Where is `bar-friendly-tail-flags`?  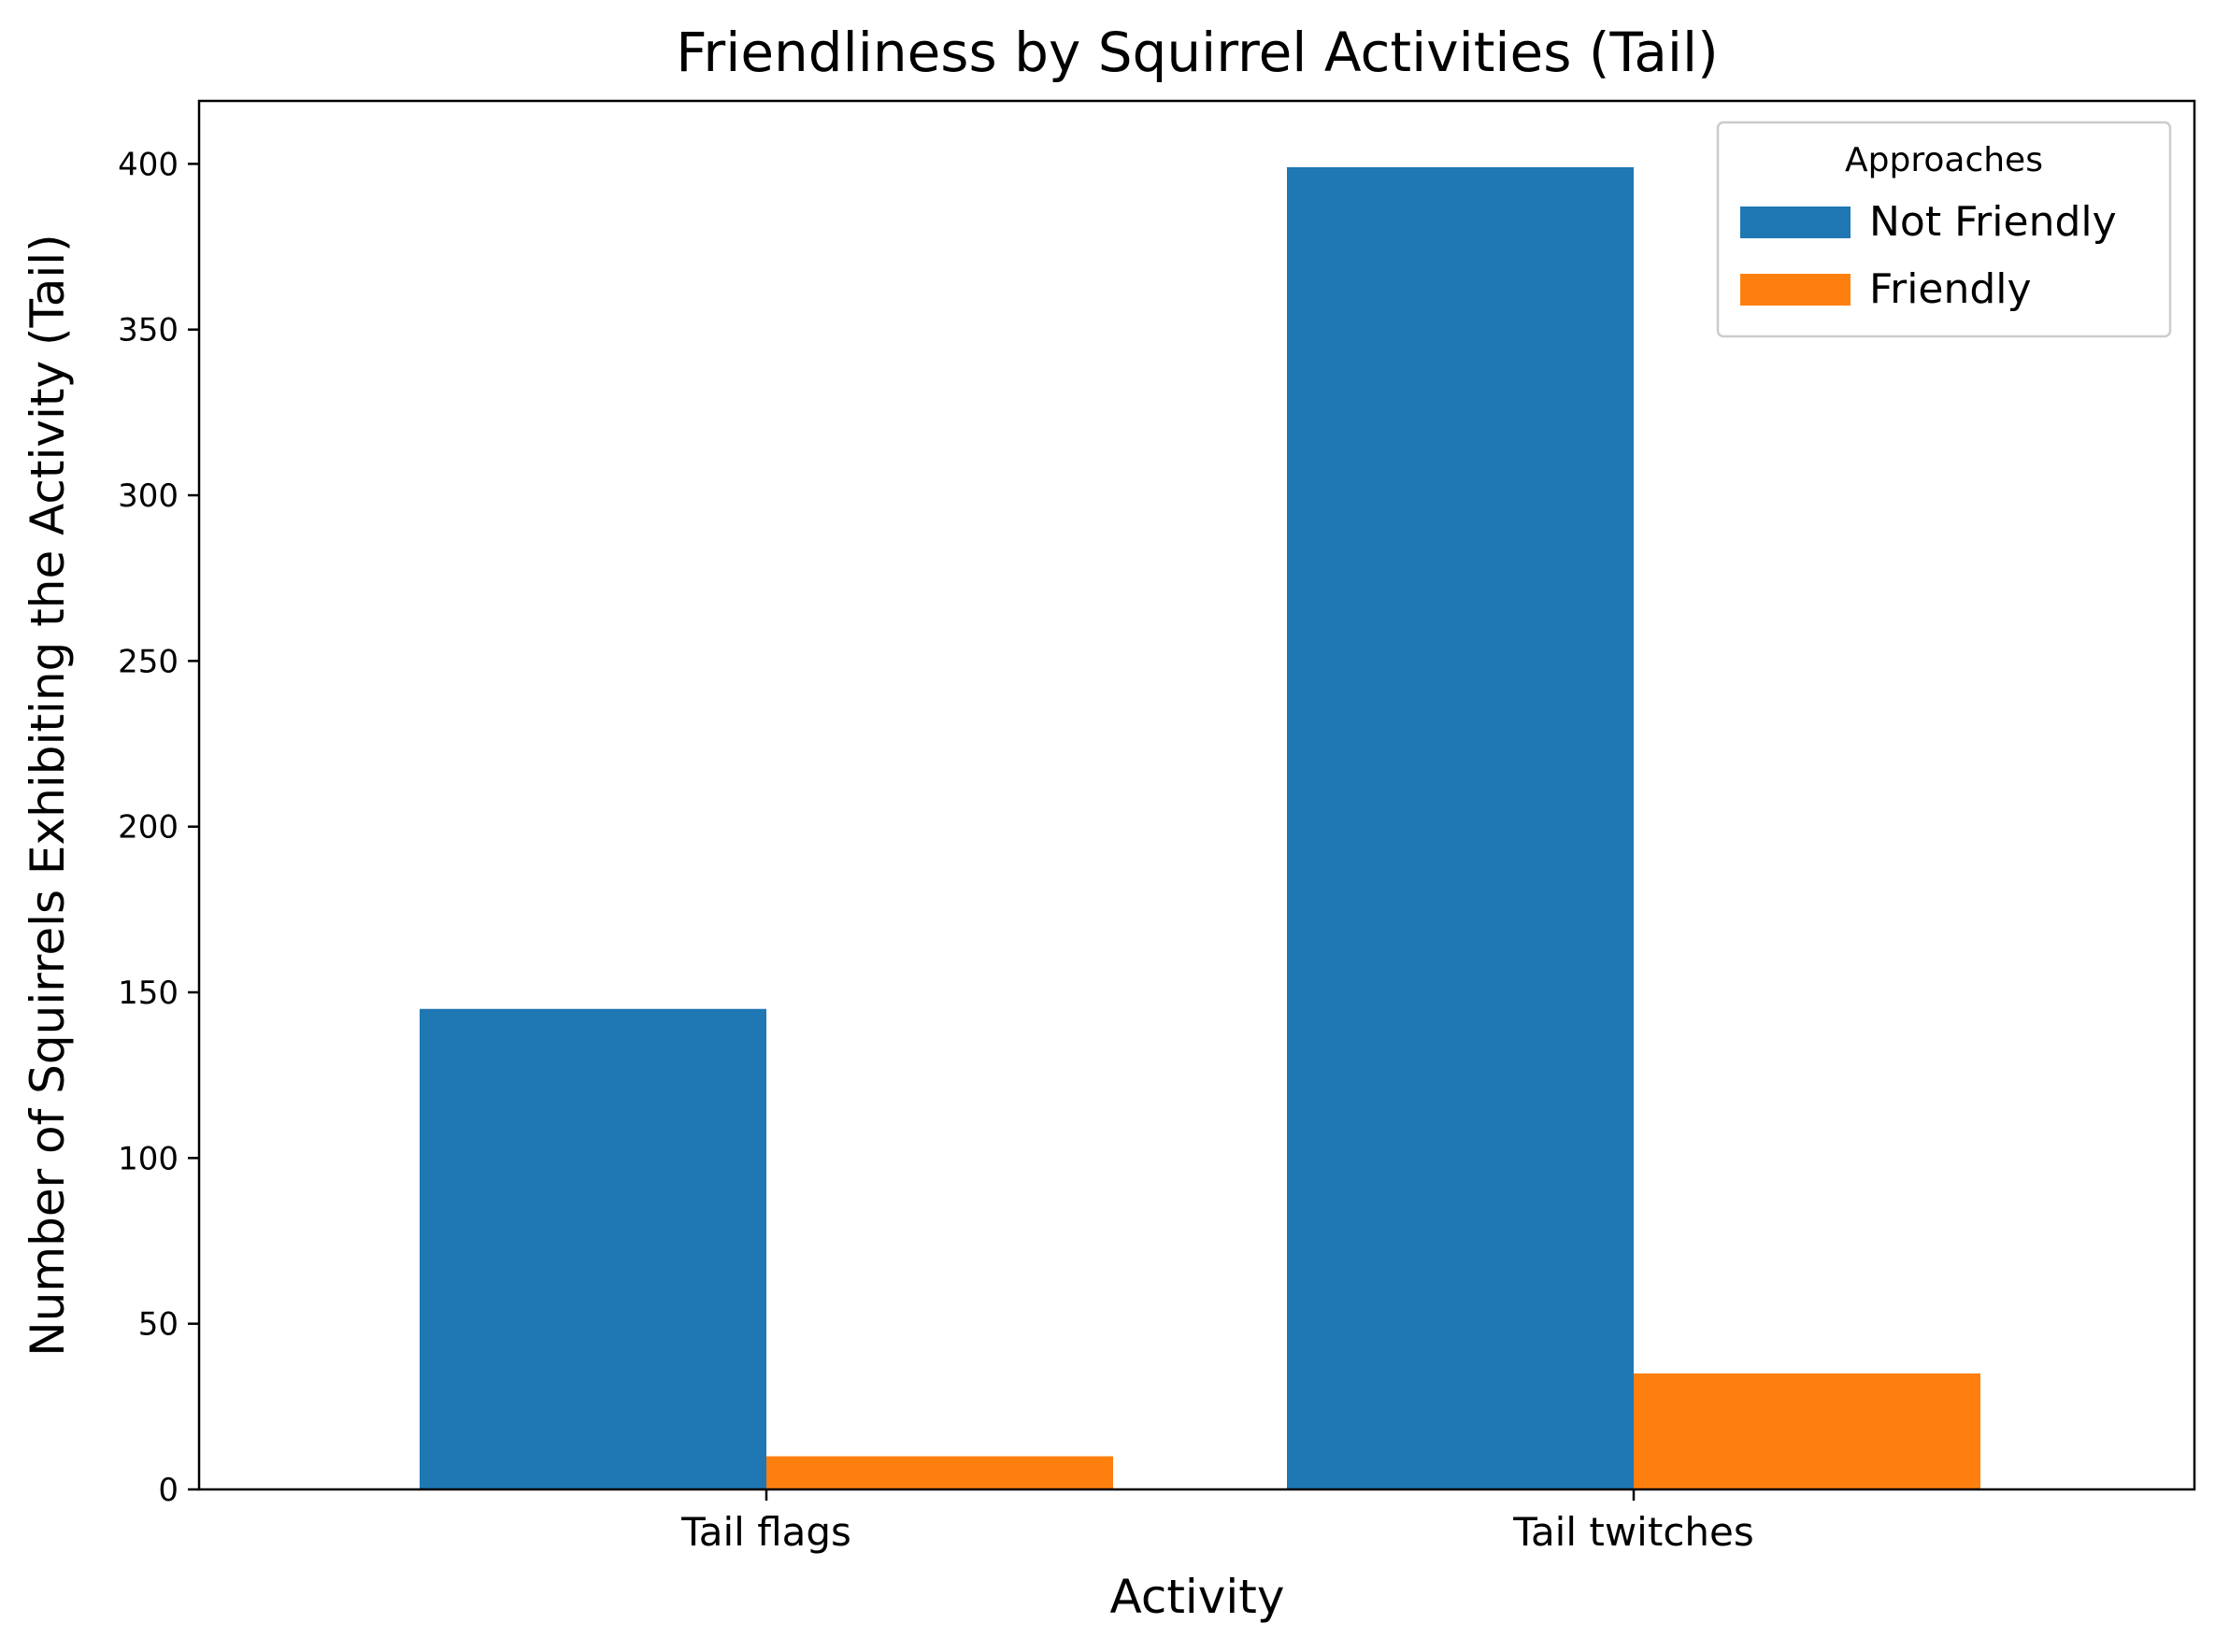
bar-friendly-tail-flags is located at coordinates (939, 1472).